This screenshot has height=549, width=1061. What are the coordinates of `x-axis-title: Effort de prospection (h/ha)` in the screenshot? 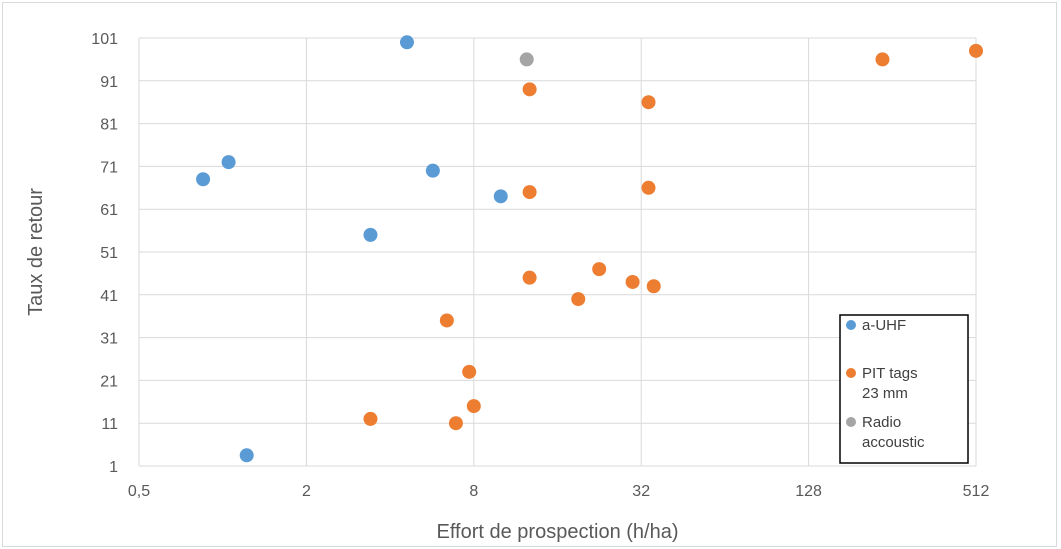 It's located at (558, 532).